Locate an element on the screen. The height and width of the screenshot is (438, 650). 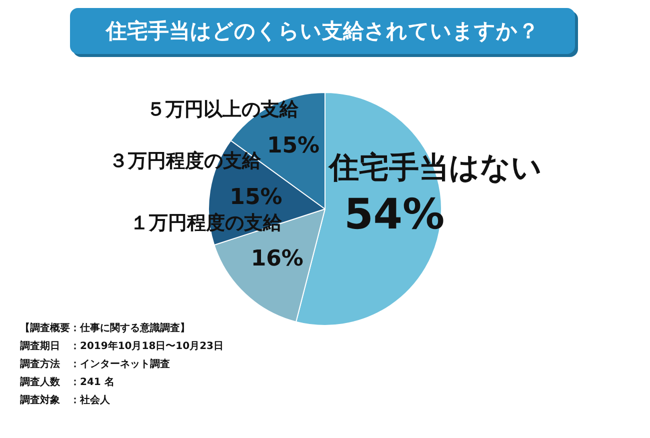
text: 【調査概要：仕事に関する意識調査】 is located at coordinates (105, 328).